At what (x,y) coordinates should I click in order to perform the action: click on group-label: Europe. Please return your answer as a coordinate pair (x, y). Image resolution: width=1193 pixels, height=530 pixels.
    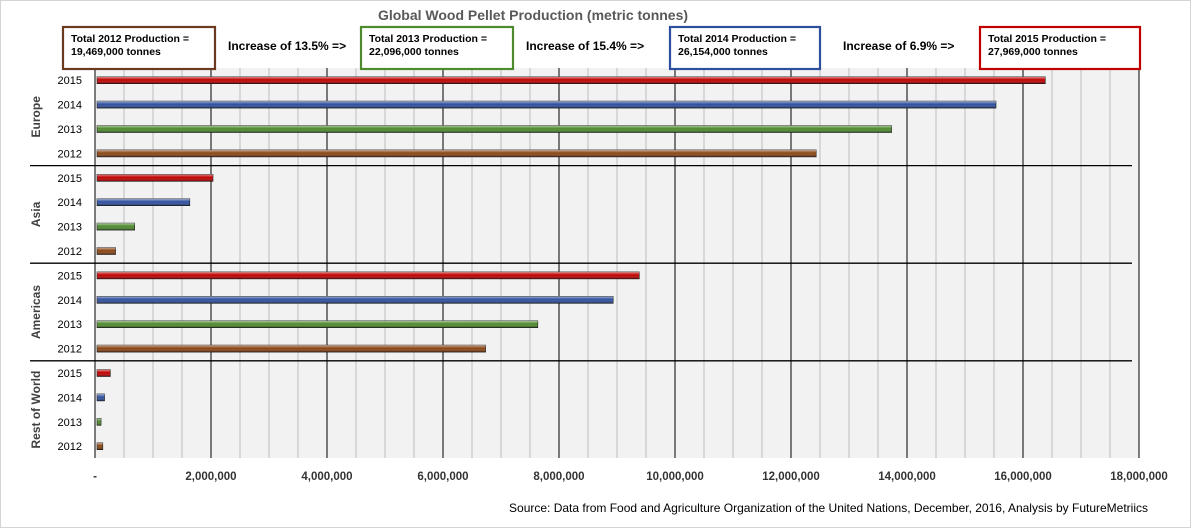
    Looking at the image, I should click on (36, 117).